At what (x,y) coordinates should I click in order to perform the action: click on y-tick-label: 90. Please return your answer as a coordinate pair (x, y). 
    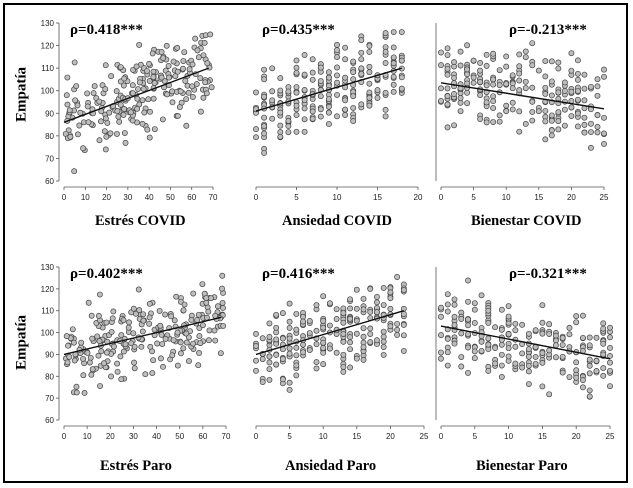
    Looking at the image, I should click on (49, 354).